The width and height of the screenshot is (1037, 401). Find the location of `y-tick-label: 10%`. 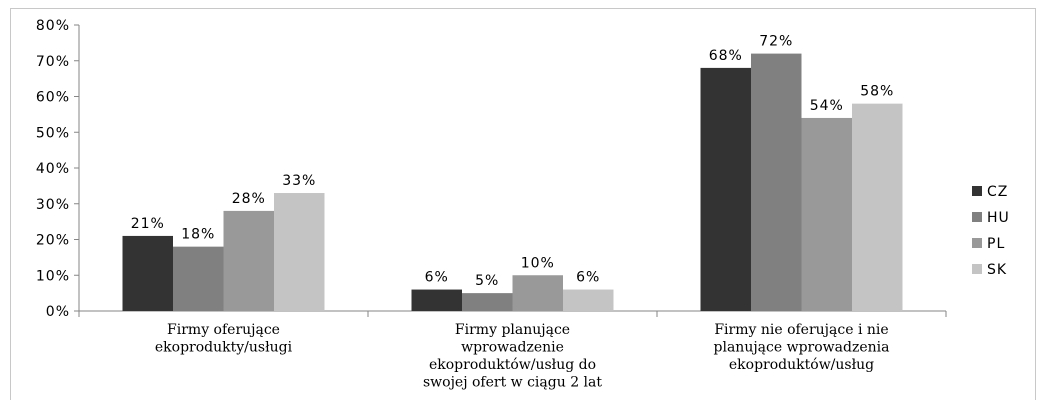

y-tick-label: 10% is located at coordinates (53, 276).